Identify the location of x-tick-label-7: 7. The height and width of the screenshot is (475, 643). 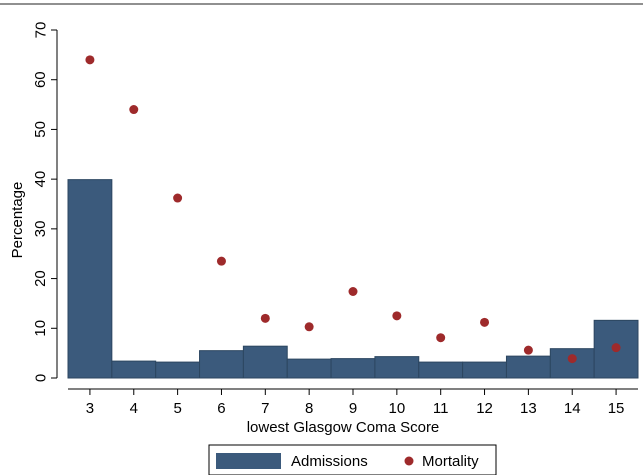
(265, 408).